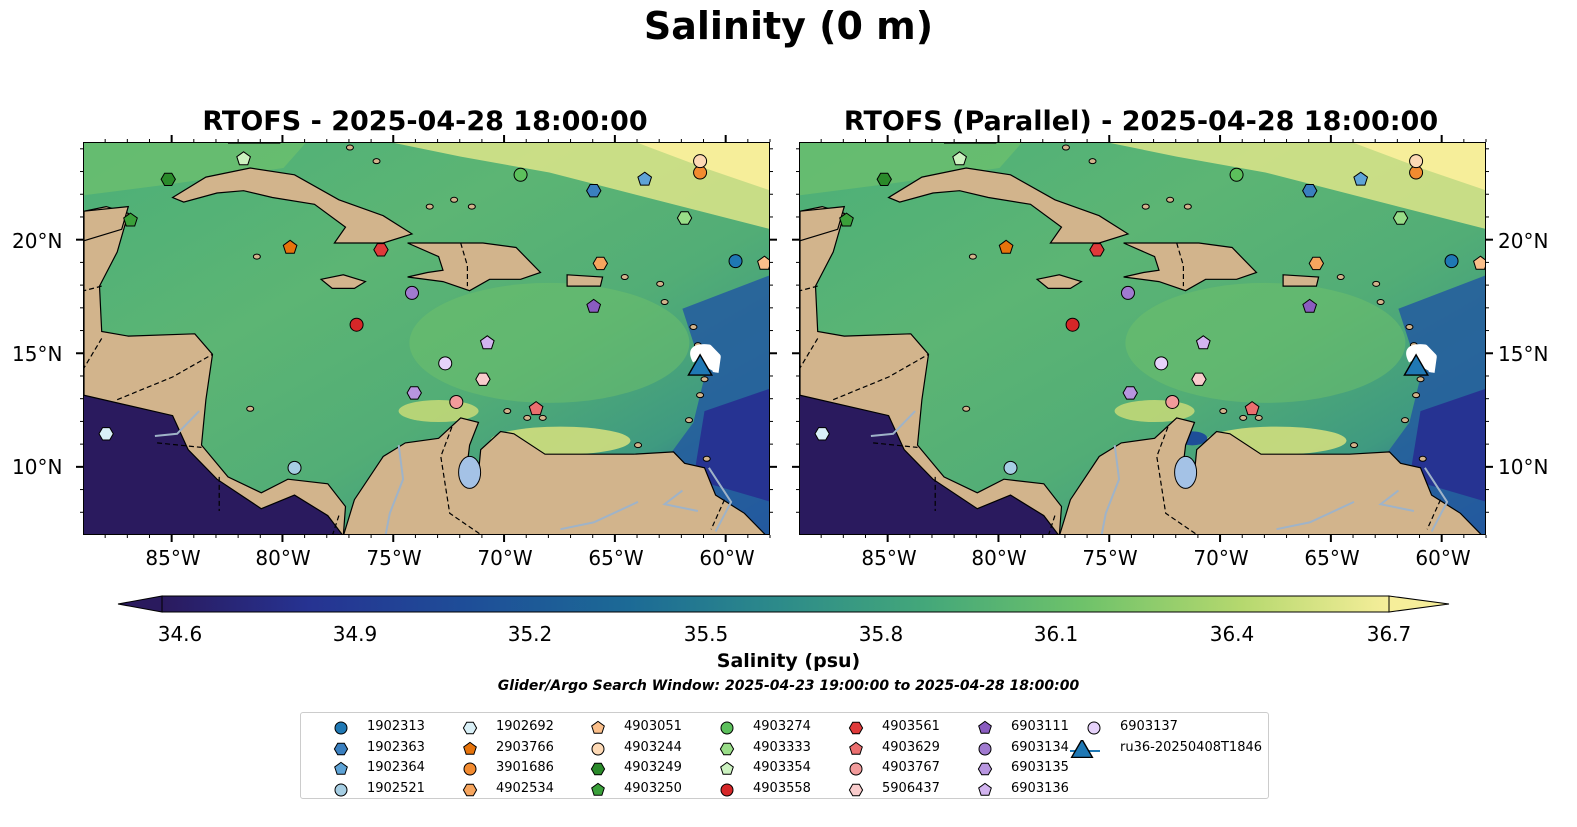 This screenshot has width=1577, height=827. I want to click on lat-label-15n-left: 15°N, so click(37, 354).